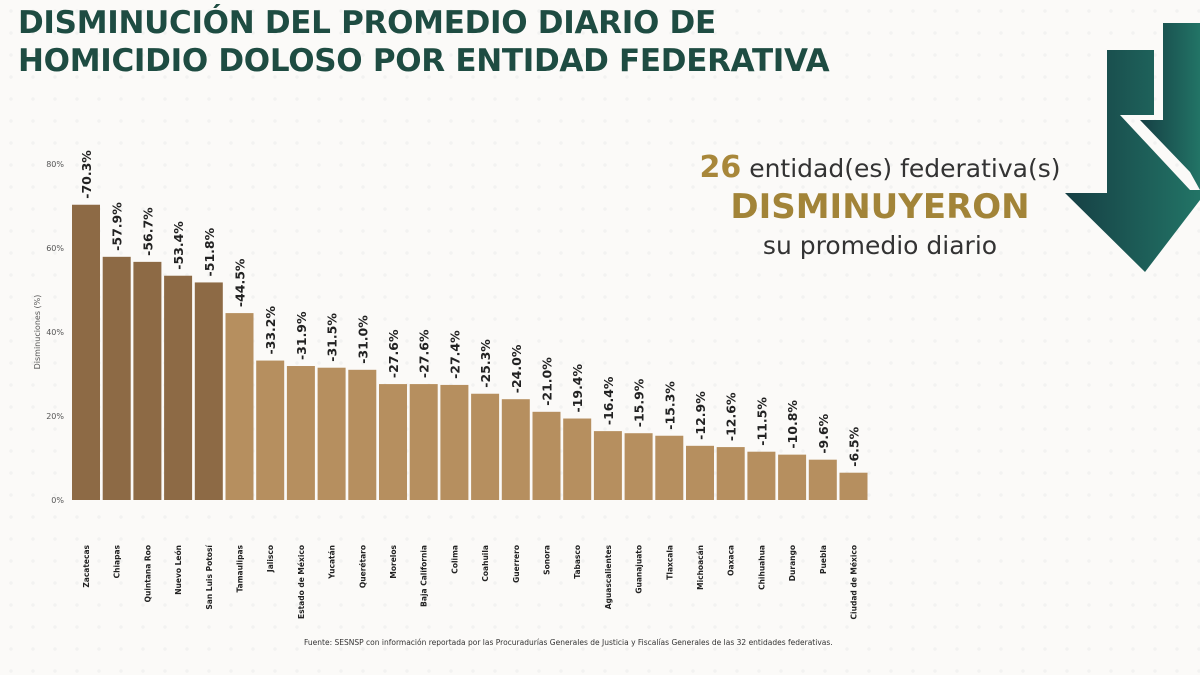 Image resolution: width=1200 pixels, height=675 pixels. Describe the element at coordinates (332, 337) in the screenshot. I see `data-label: -31.5%` at that location.